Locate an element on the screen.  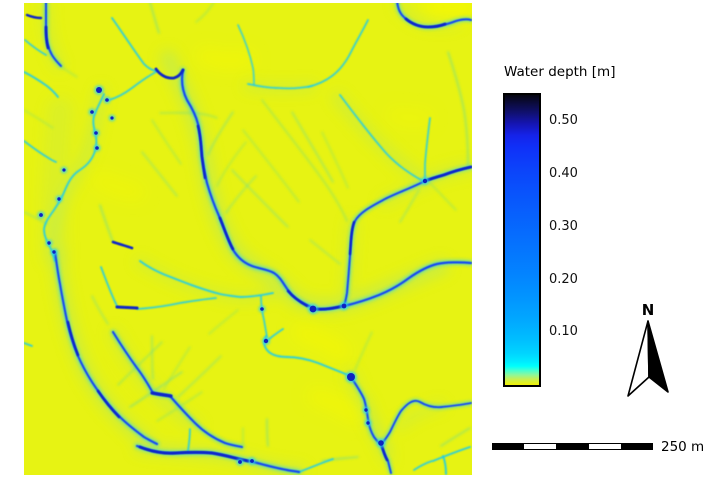
colorbar-tick-label: 0.10 is located at coordinates (563, 332).